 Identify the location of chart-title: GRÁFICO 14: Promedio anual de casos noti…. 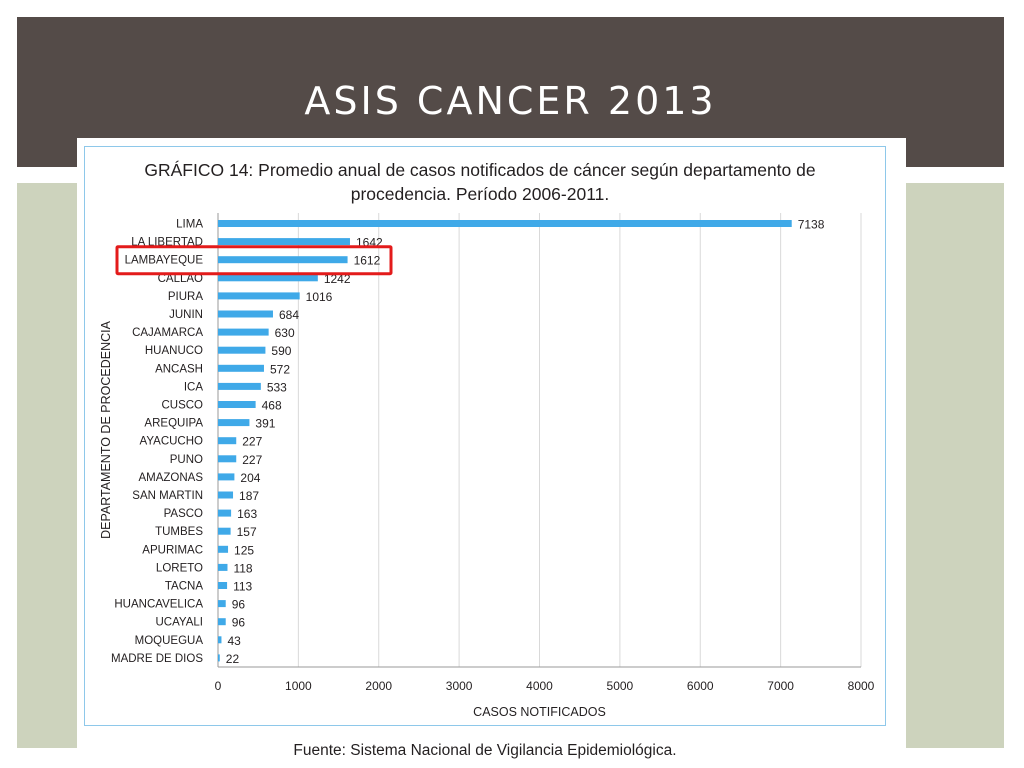
(480, 182).